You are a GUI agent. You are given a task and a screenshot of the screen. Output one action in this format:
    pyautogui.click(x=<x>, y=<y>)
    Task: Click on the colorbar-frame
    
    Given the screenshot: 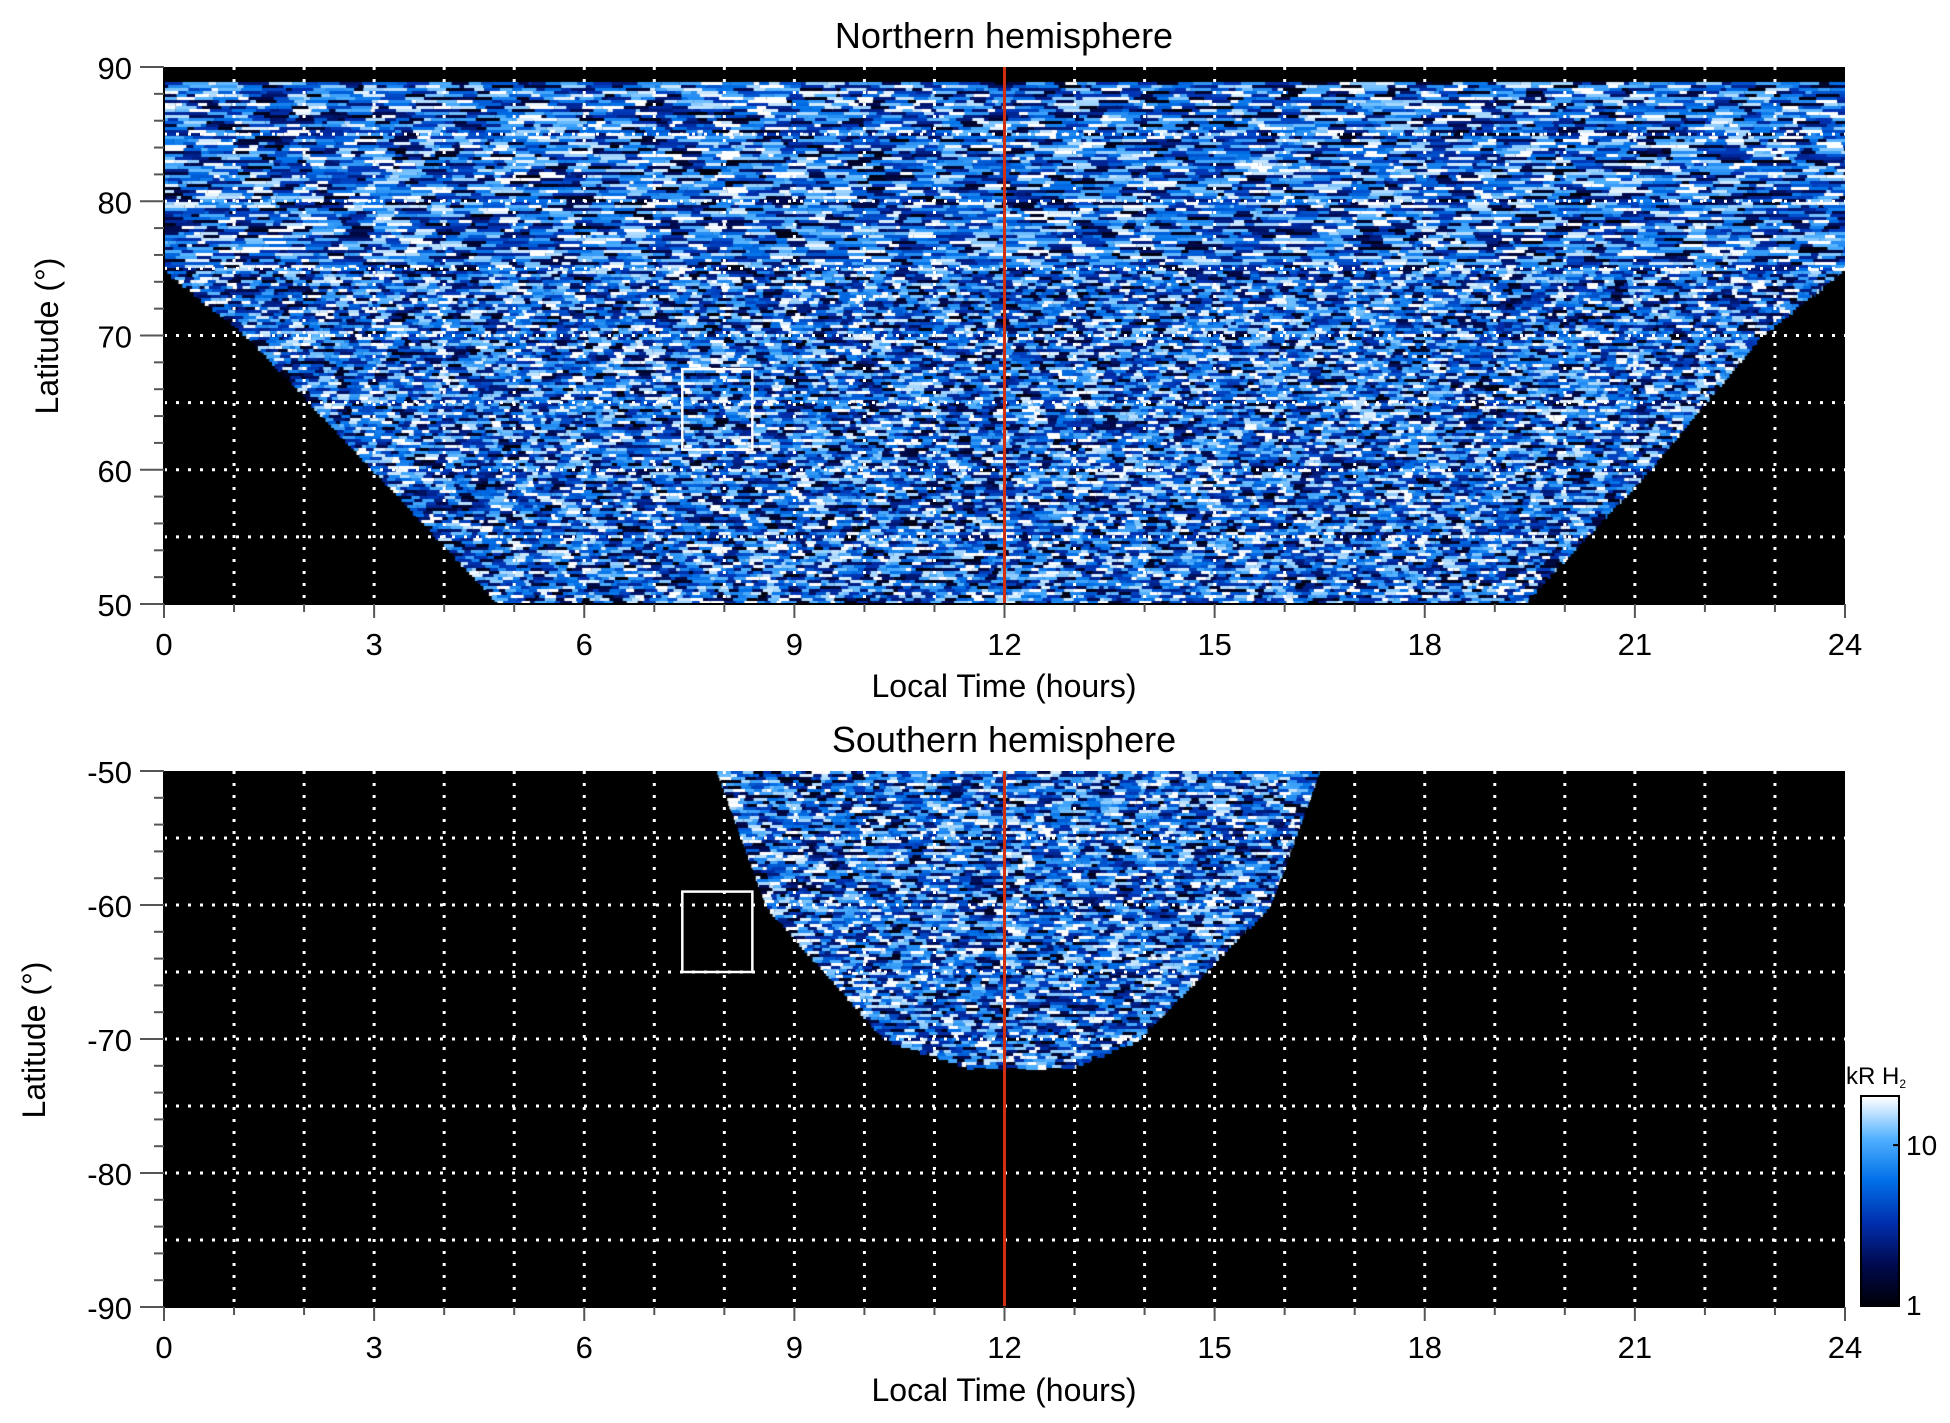 What is the action you would take?
    pyautogui.click(x=1880, y=1201)
    